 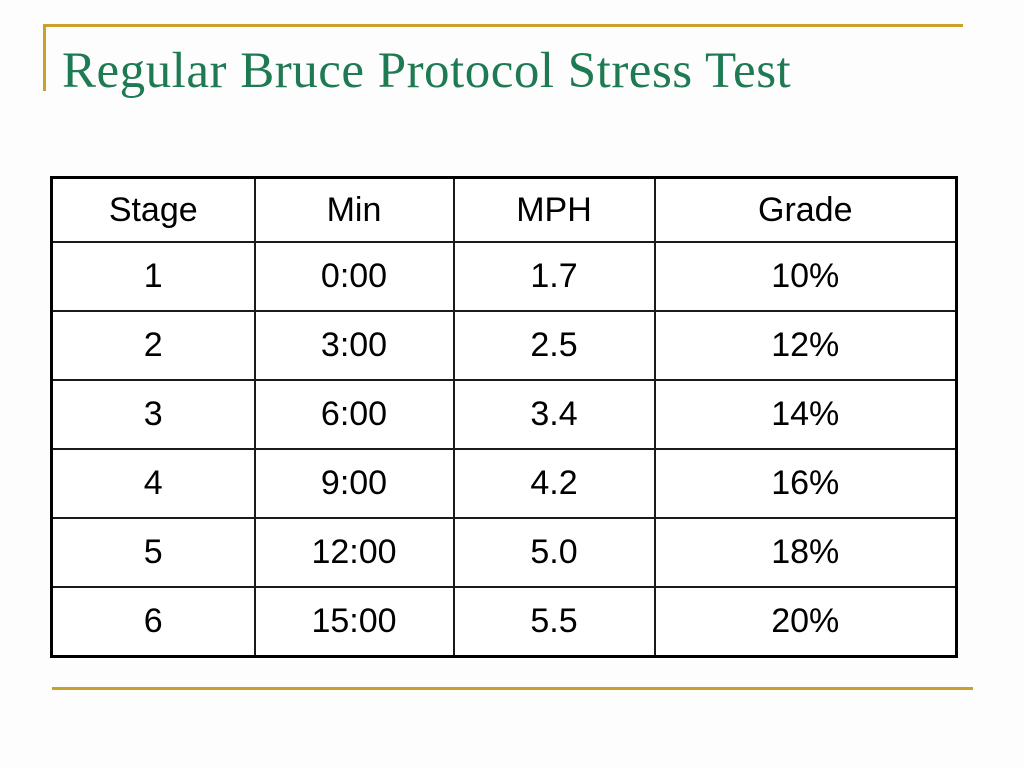 What do you see at coordinates (554, 276) in the screenshot?
I see `cell-mph: 1.7` at bounding box center [554, 276].